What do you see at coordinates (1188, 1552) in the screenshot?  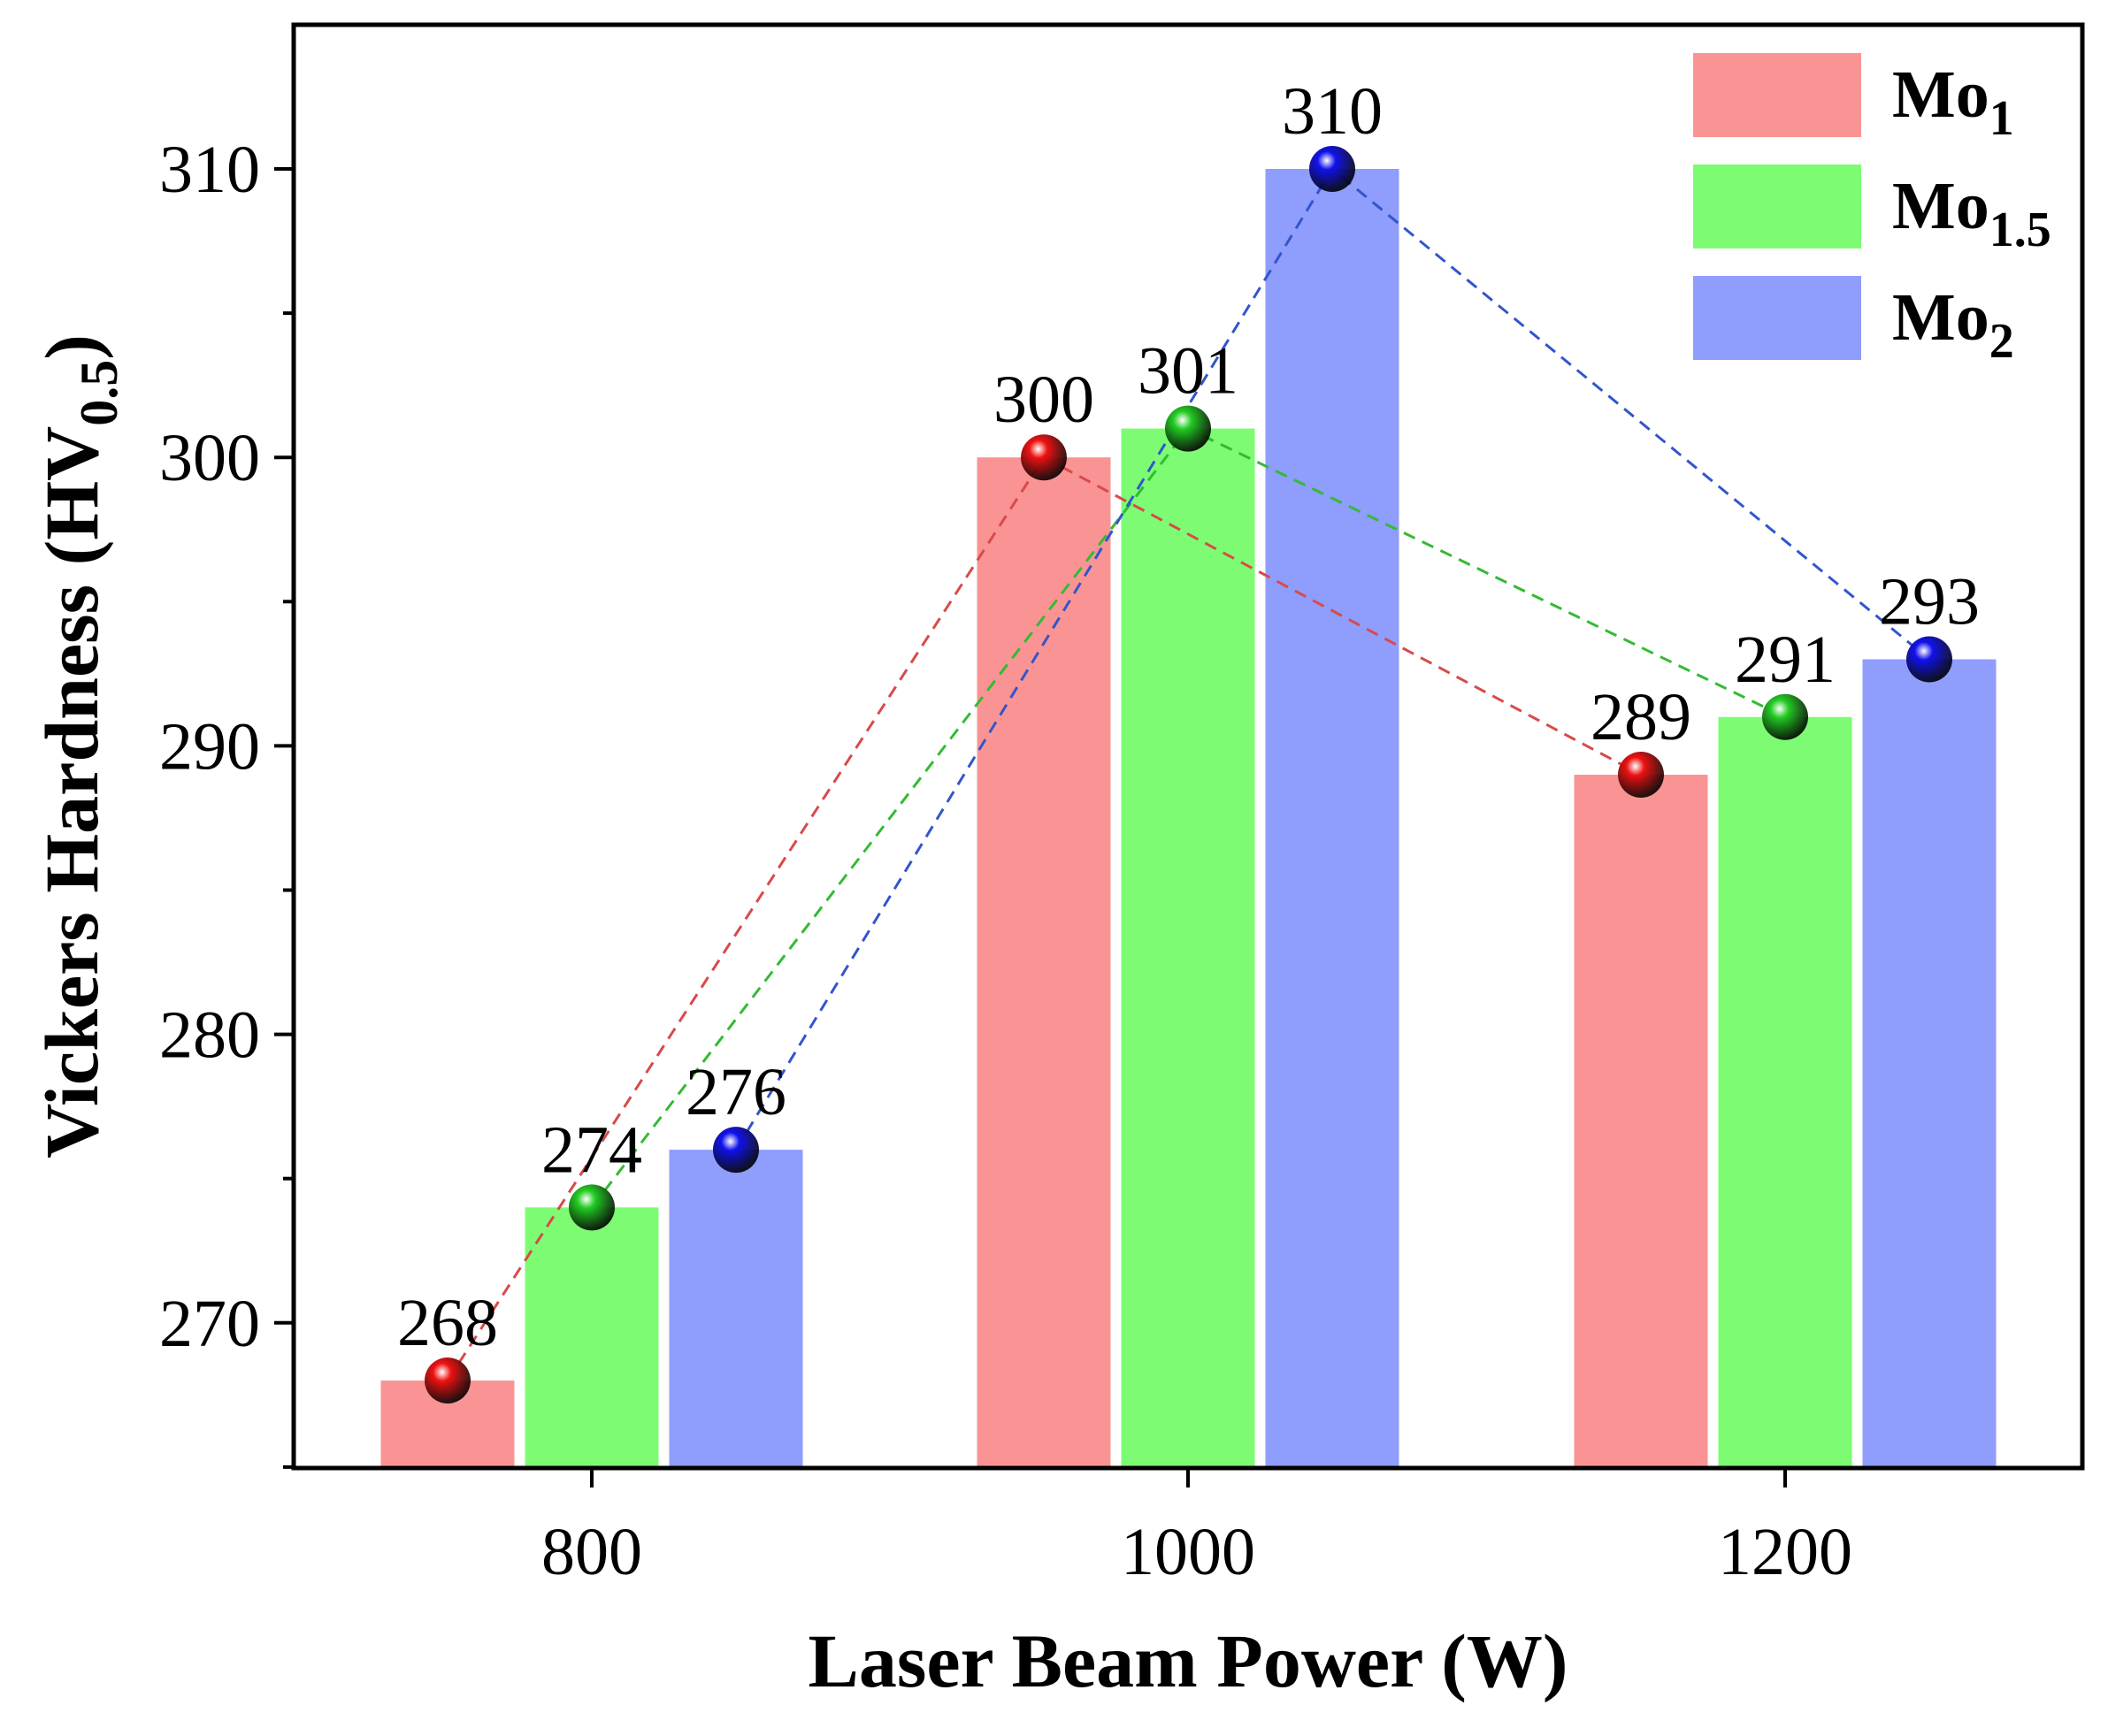 I see `x-tick-label-1000: 1000` at bounding box center [1188, 1552].